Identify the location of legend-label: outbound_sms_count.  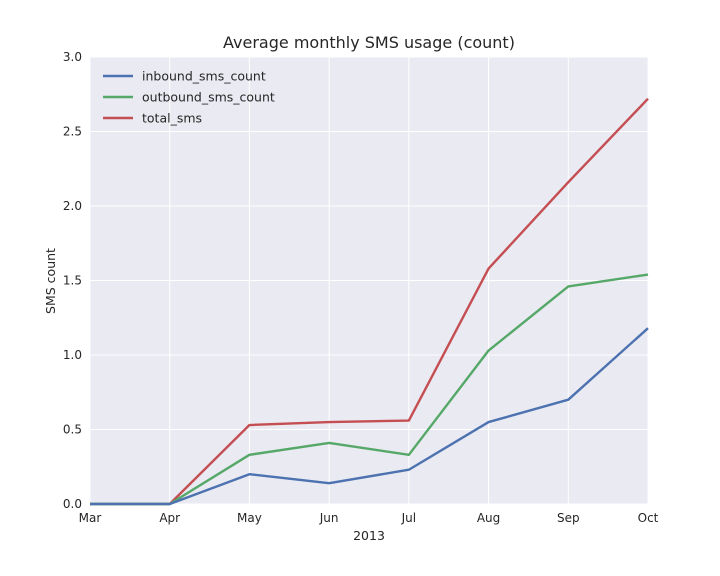
(208, 97).